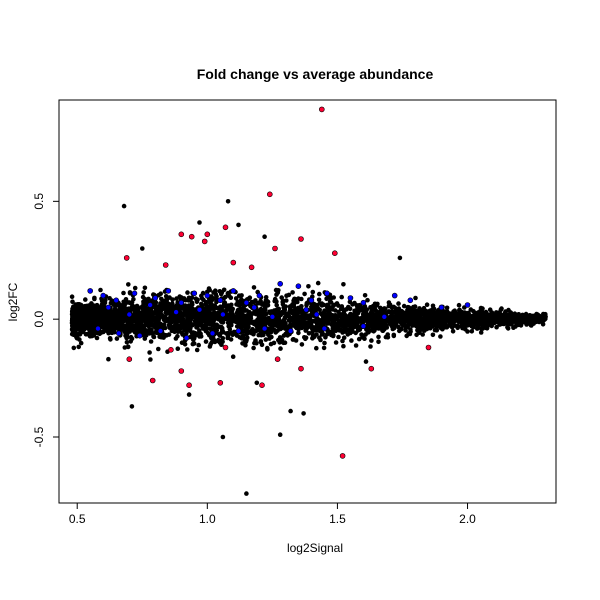 Image resolution: width=600 pixels, height=600 pixels. Describe the element at coordinates (39, 319) in the screenshot. I see `y-tick-label: 0.0` at that location.